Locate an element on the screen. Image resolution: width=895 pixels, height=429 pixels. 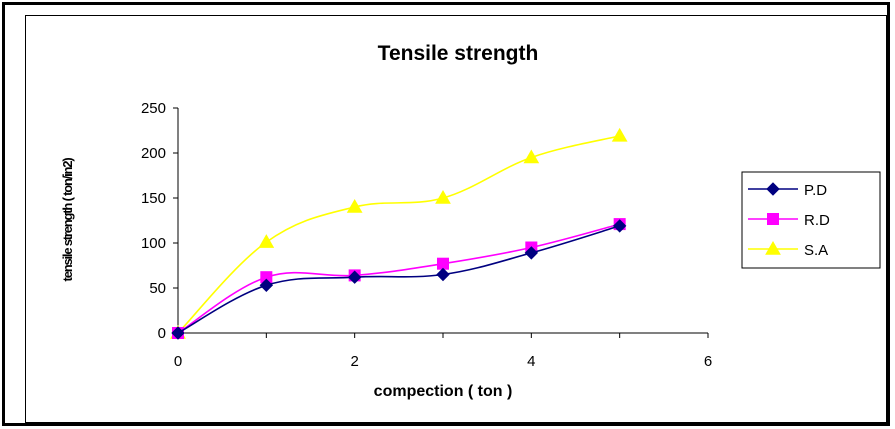
legend-item: P.D is located at coordinates (787, 190).